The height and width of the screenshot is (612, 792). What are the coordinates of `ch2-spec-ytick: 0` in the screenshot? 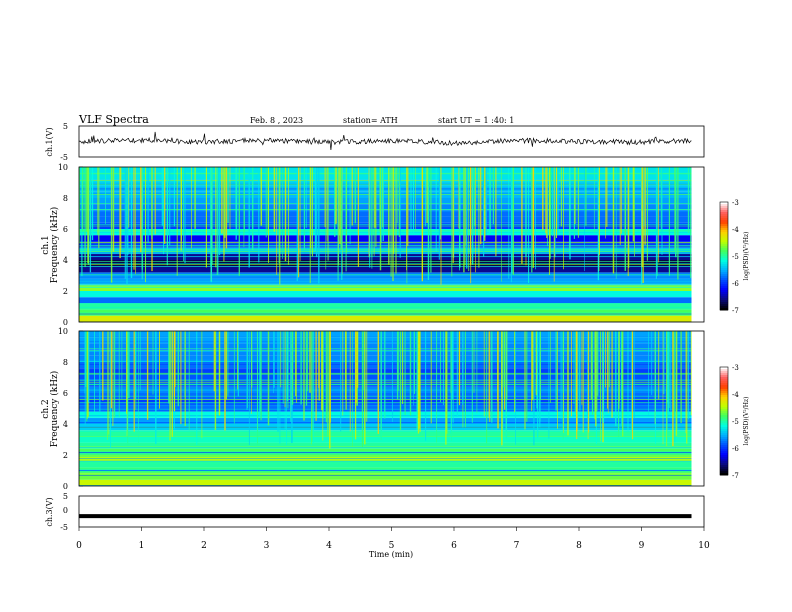 It's located at (65, 486).